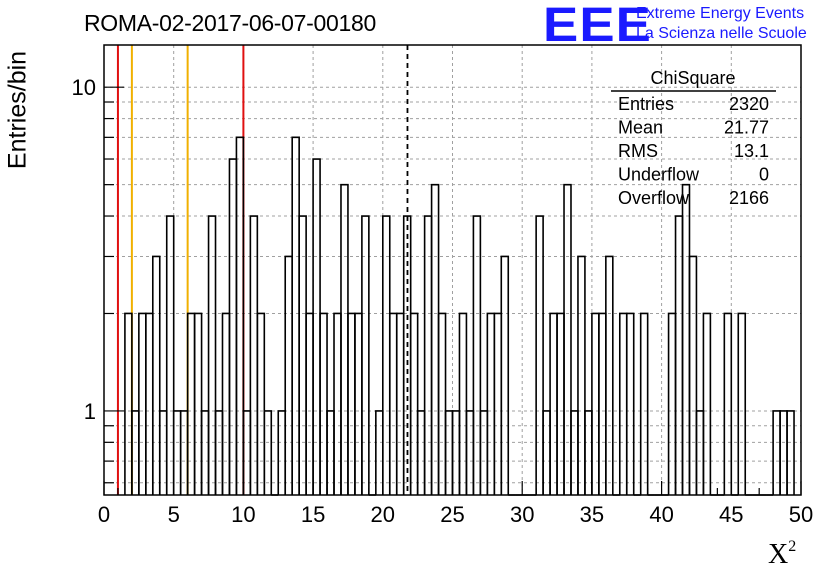  Describe the element at coordinates (720, 13) in the screenshot. I see `logo-tagline-1: Extreme Energy Events` at that location.